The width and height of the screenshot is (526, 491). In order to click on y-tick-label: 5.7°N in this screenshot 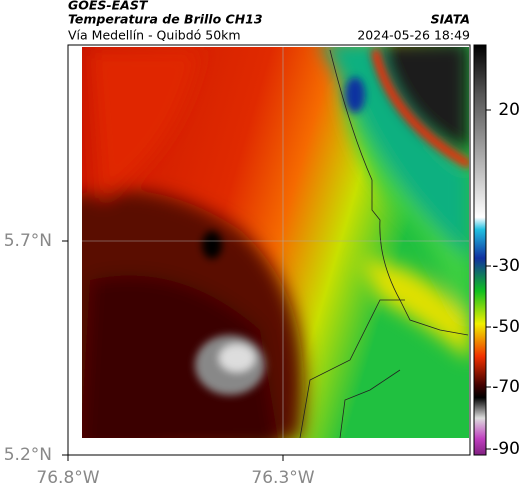, I will do `click(28, 241)`.